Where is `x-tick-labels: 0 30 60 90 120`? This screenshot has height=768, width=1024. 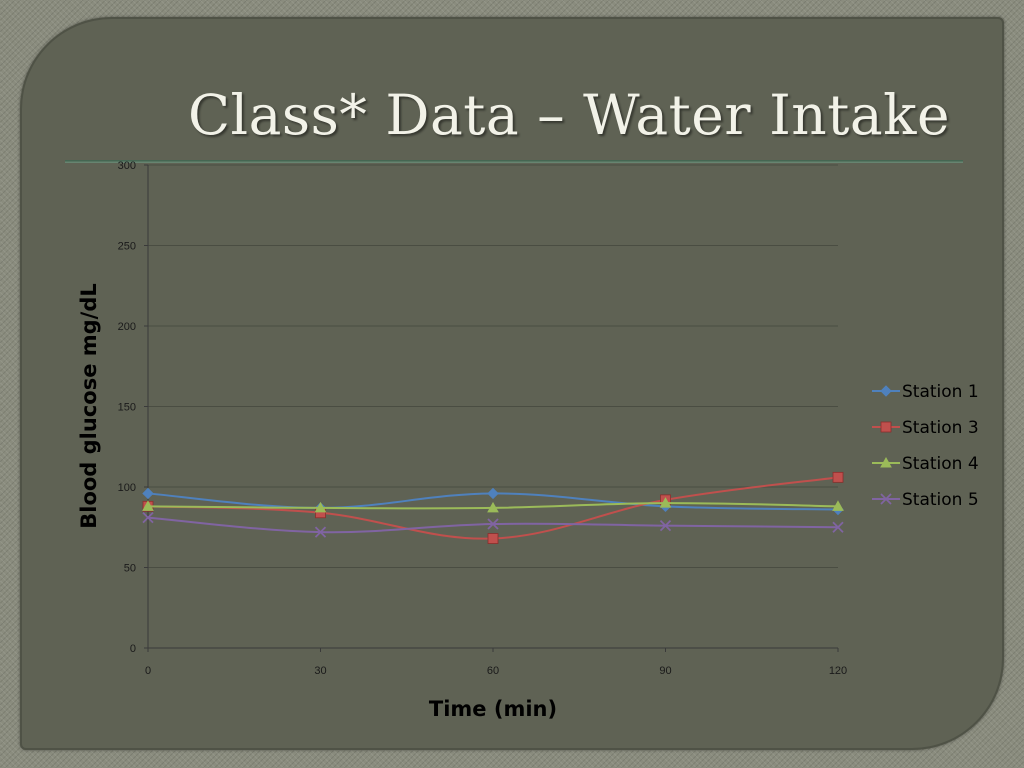
x-tick-labels: 0 30 60 90 120 is located at coordinates (496, 671).